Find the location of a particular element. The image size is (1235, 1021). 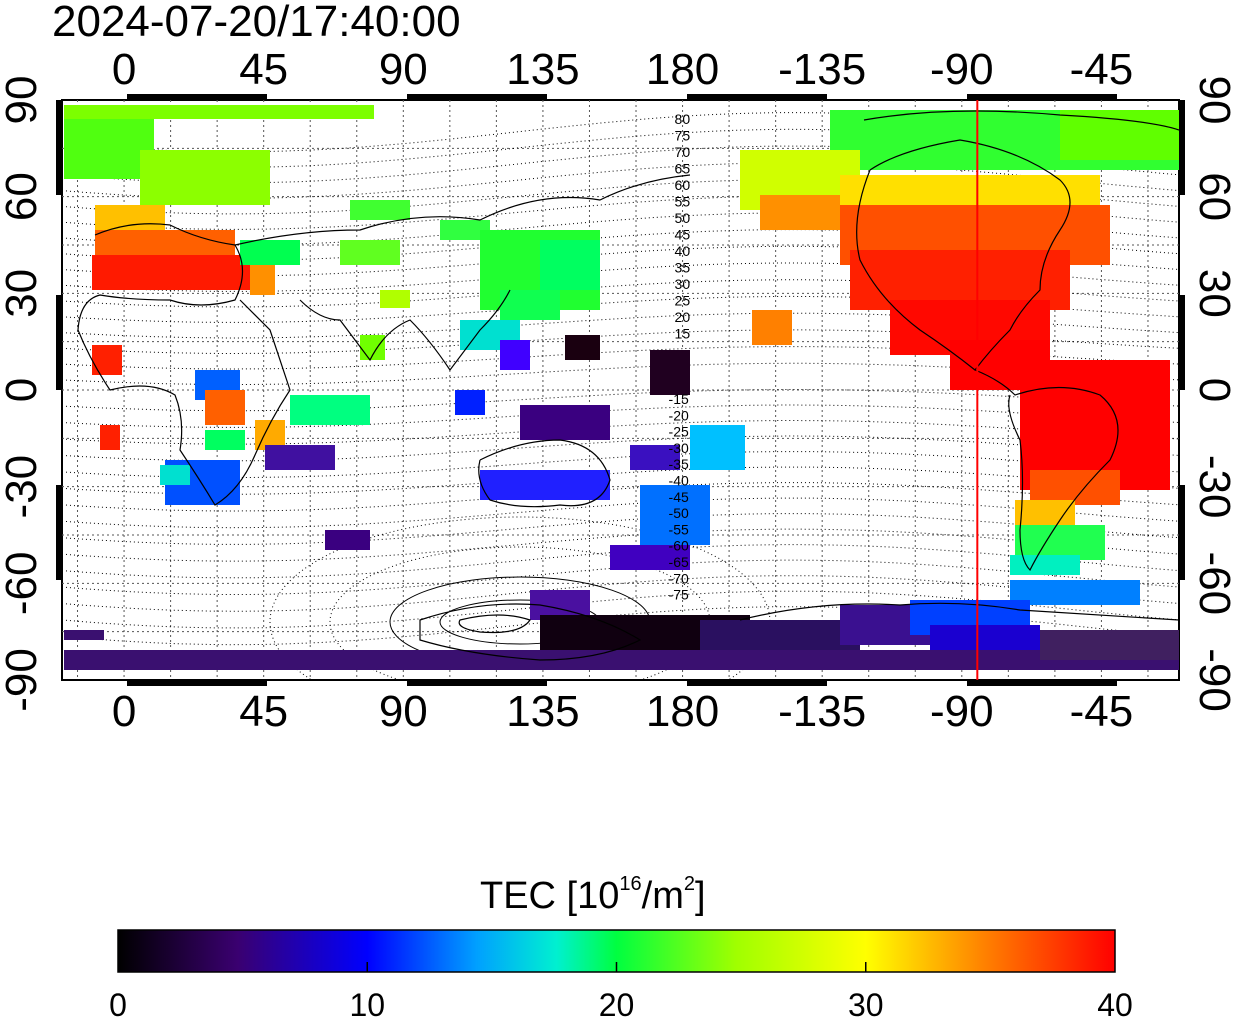

magnetic-latitude-label: -60 is located at coordinates (679, 546).